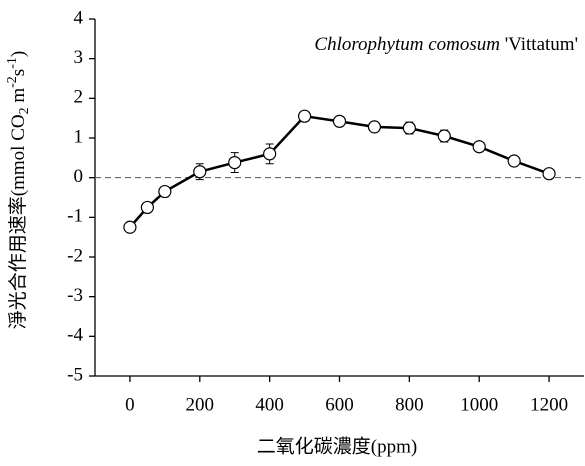 The image size is (585, 466). Describe the element at coordinates (75, 335) in the screenshot. I see `y-tick-label: -4` at that location.